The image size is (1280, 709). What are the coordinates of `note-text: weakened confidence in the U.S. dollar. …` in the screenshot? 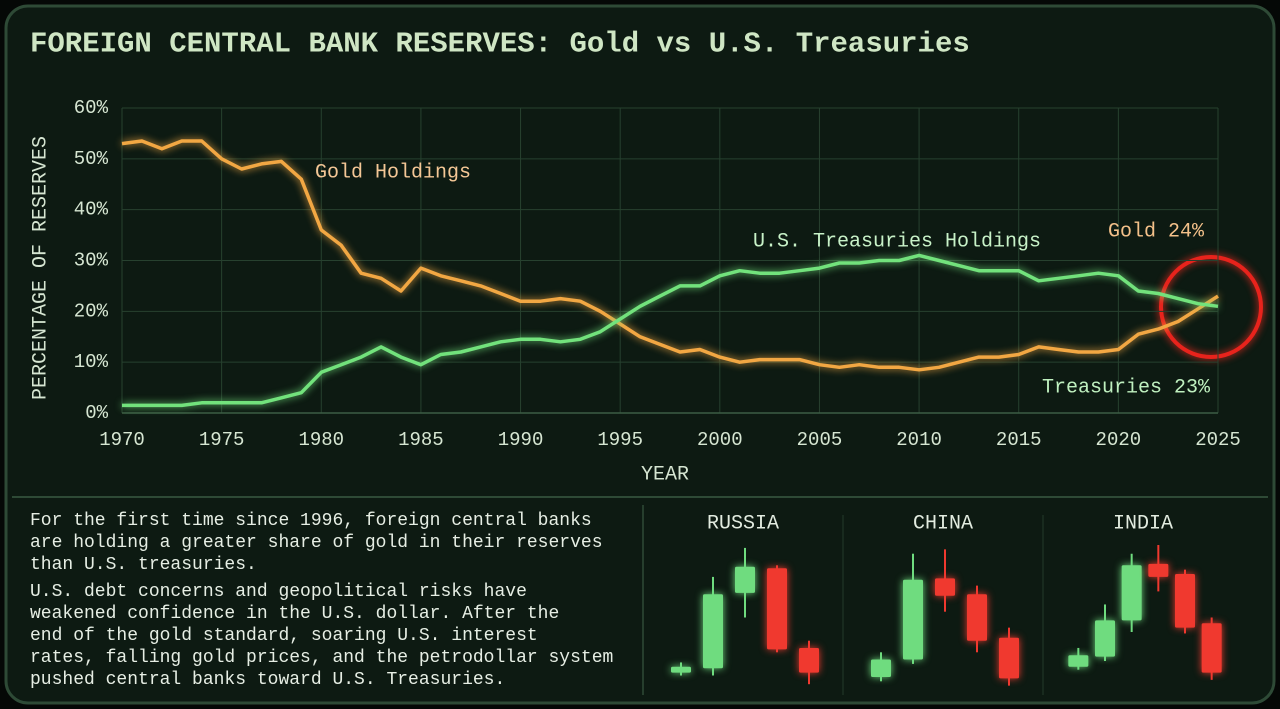 It's located at (294, 614).